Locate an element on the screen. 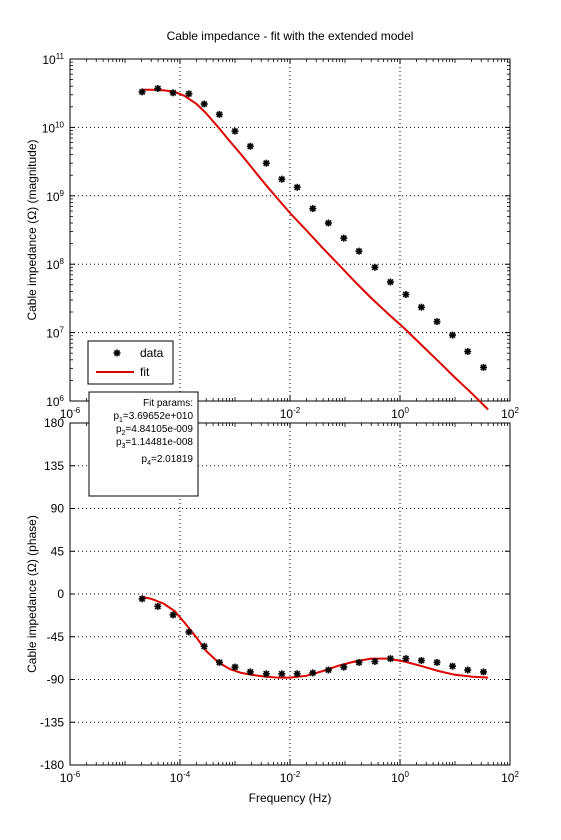 The image size is (561, 840). legend: data fit is located at coordinates (130, 362).